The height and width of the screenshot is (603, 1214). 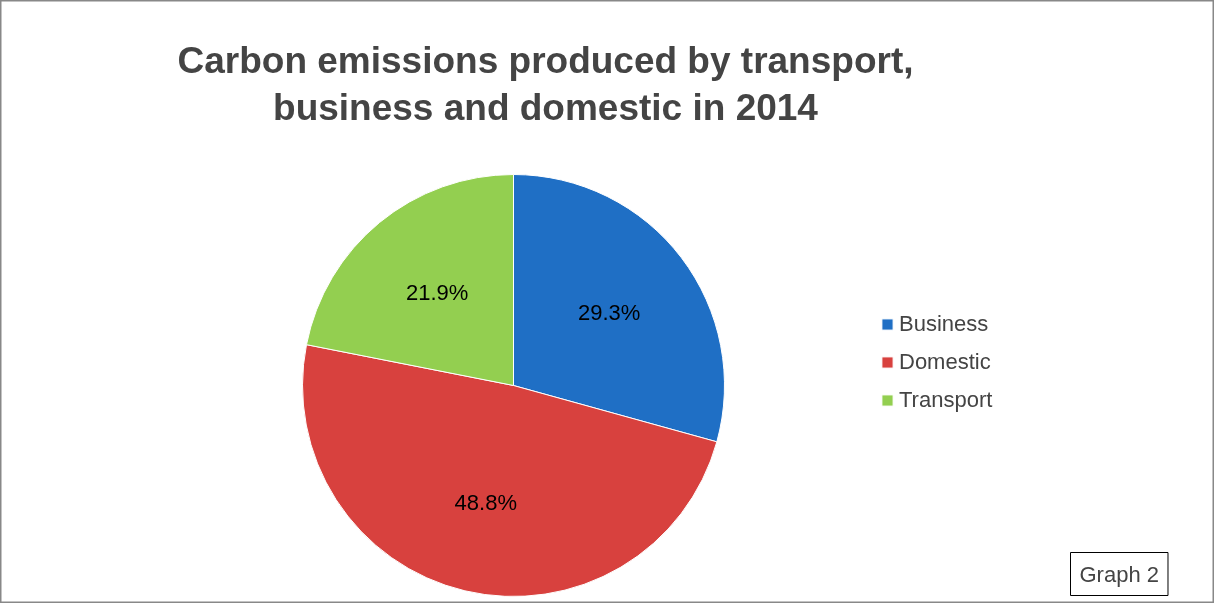 What do you see at coordinates (437, 293) in the screenshot?
I see `data-label: 21.9%` at bounding box center [437, 293].